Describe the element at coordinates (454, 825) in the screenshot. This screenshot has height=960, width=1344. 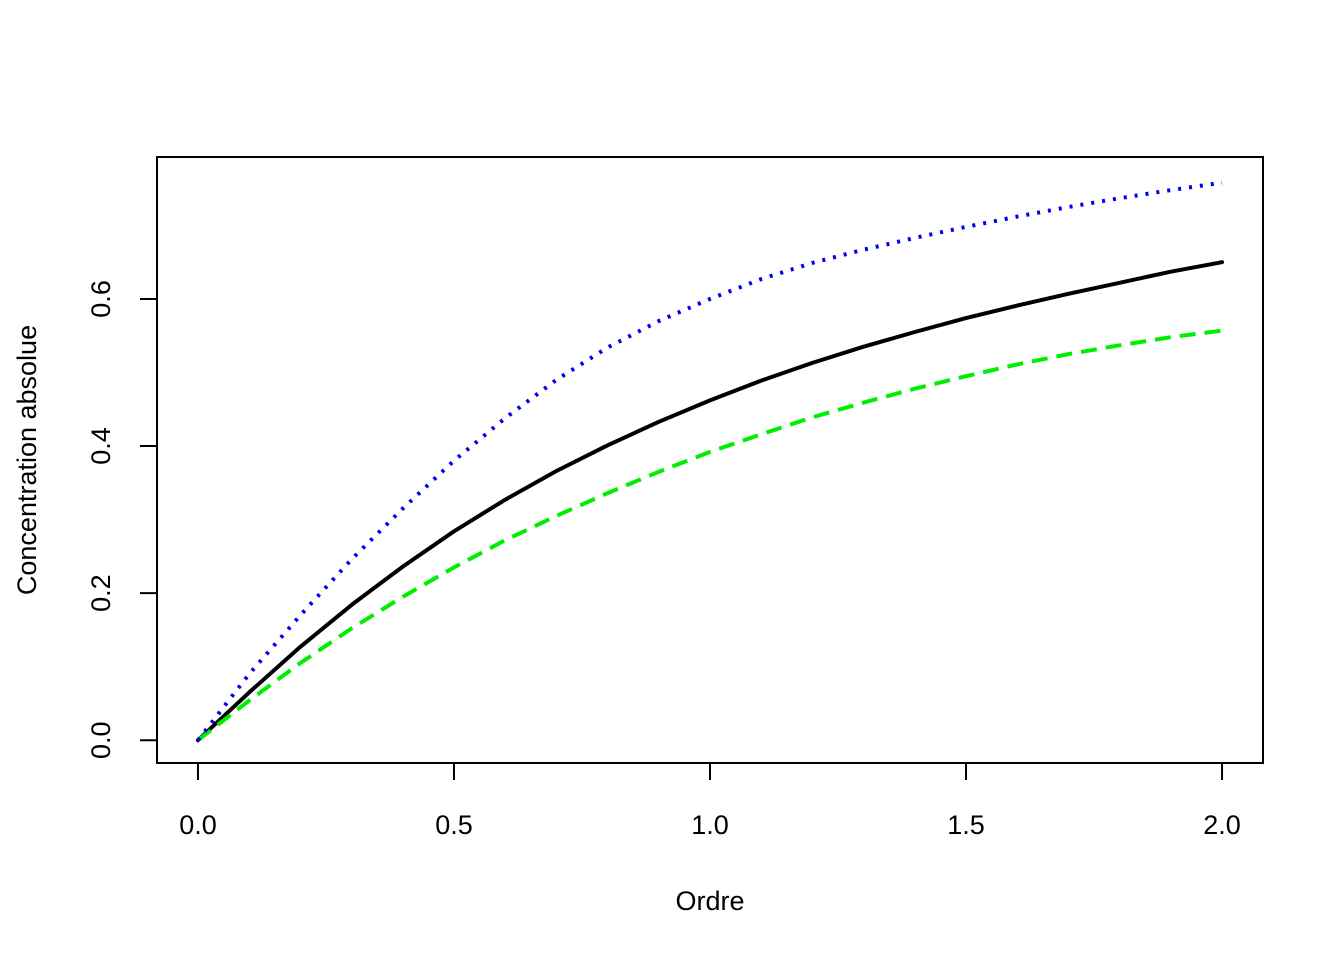
I see `x-tick-label: 0.5` at that location.